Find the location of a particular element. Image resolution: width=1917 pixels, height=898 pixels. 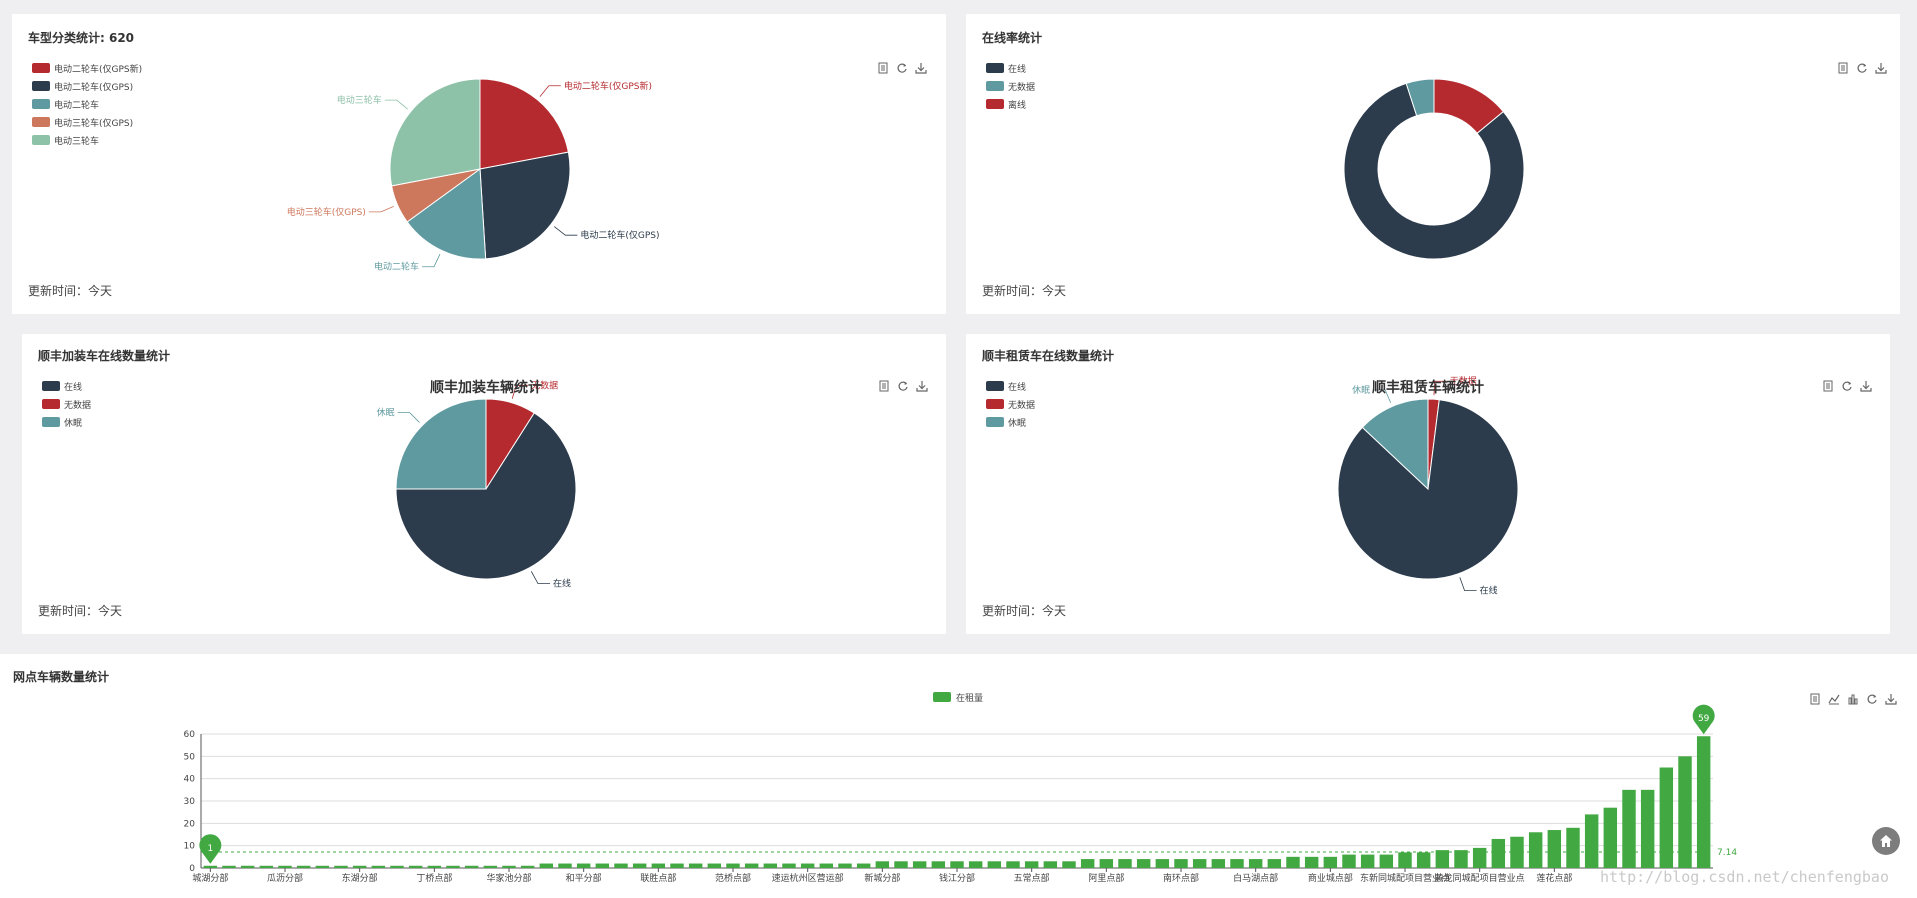

min-mark-point is located at coordinates (210, 849).